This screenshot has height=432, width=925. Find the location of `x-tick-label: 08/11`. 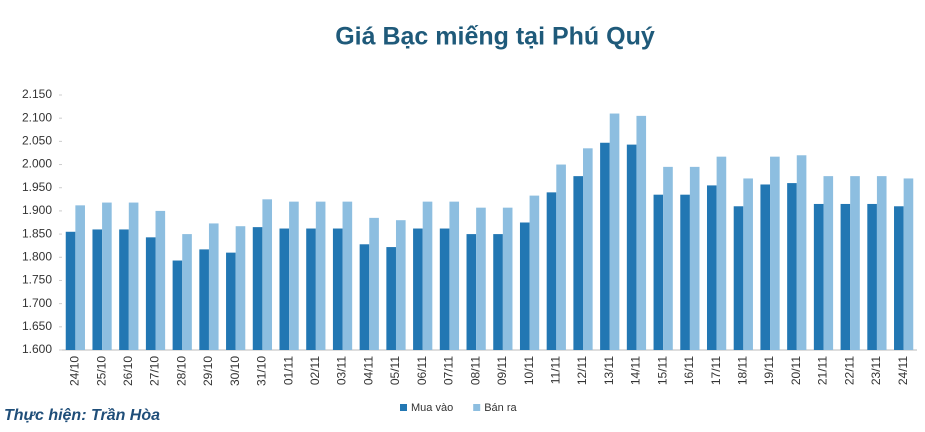

x-tick-label: 08/11 is located at coordinates (475, 370).